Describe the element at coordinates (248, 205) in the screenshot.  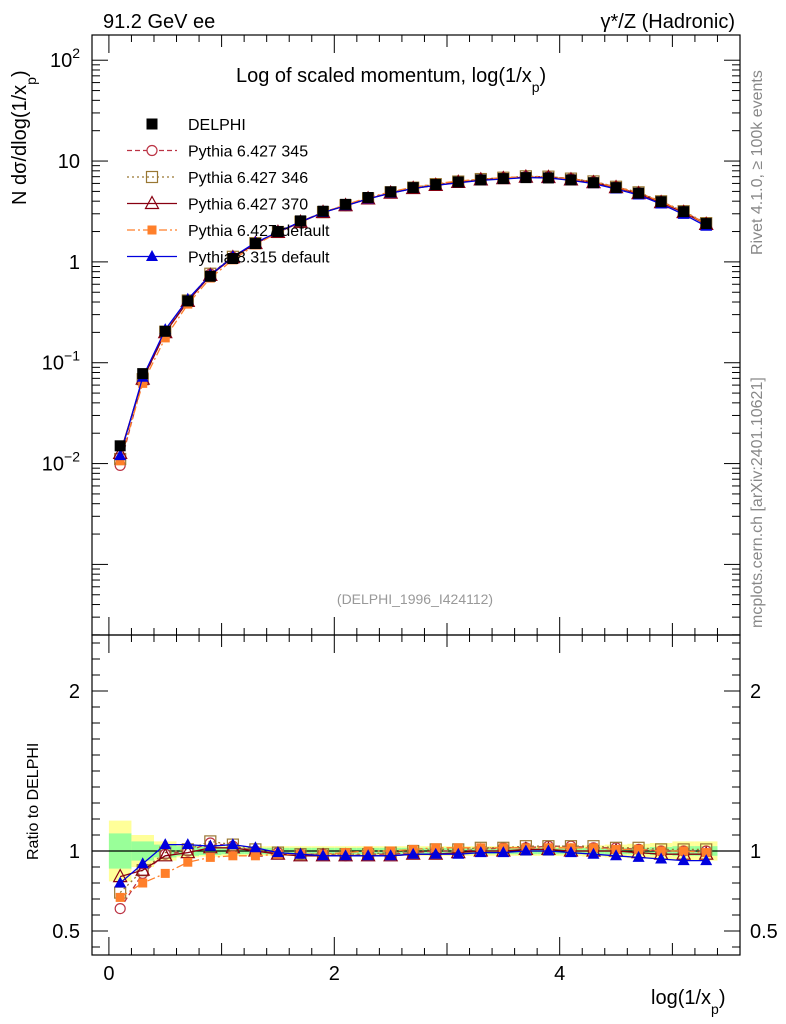
I see `legend-label: Pythia 6.427 370` at that location.